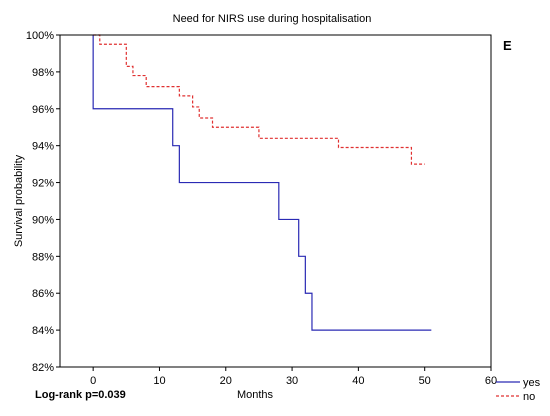 The width and height of the screenshot is (550, 416). I want to click on chart-title: Need for NIRS use during hospitalisation, so click(272, 19).